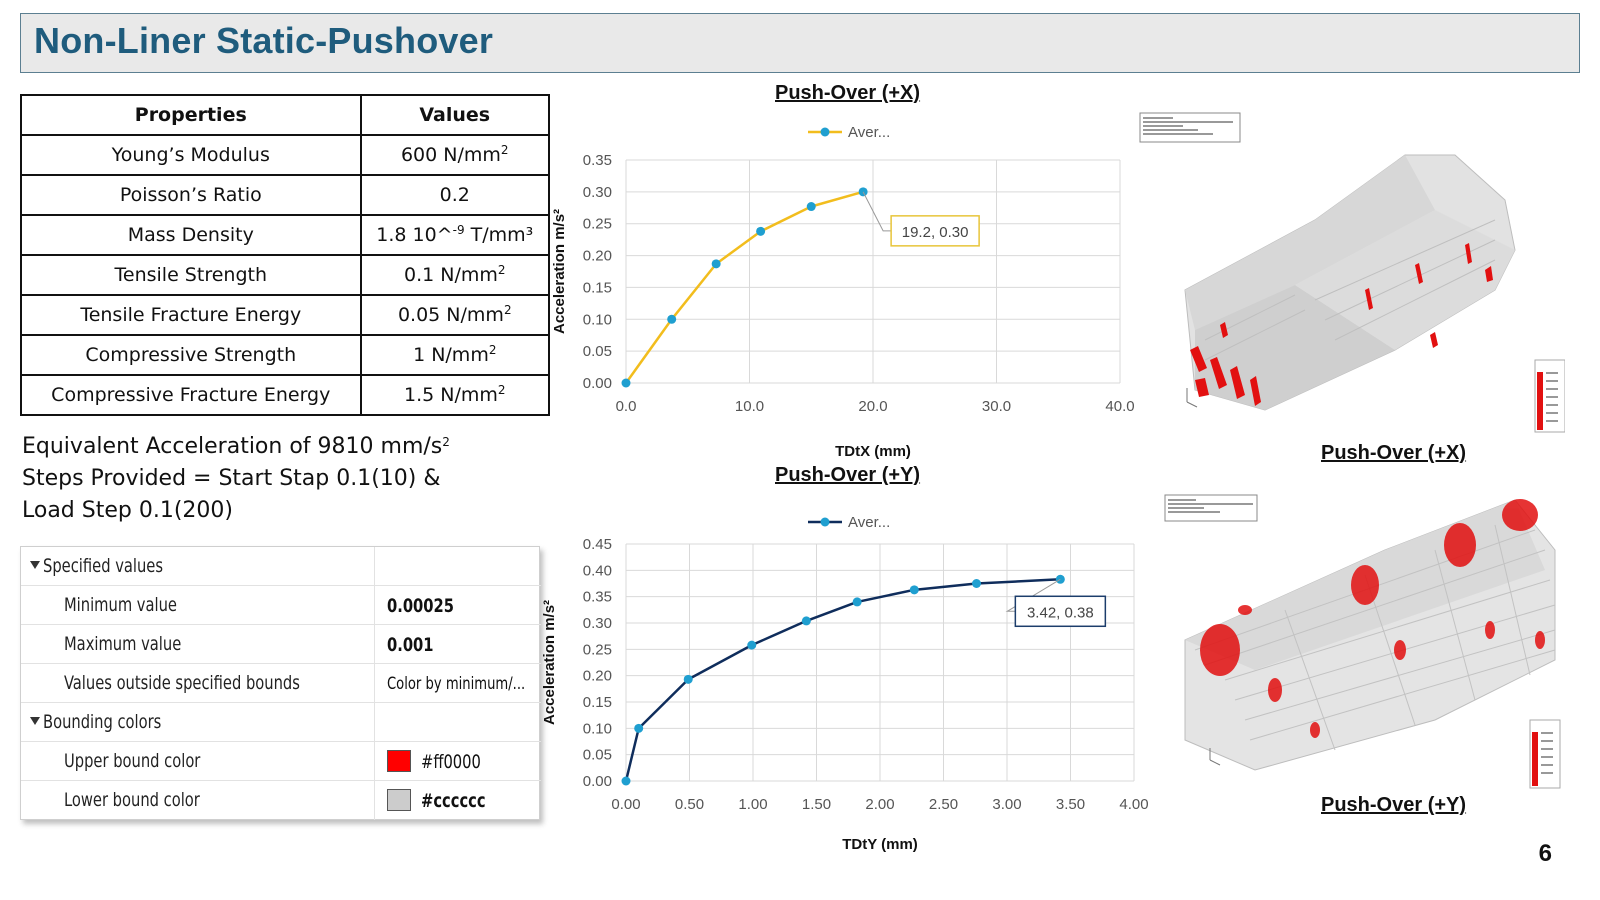 This screenshot has height=900, width=1600. Describe the element at coordinates (749, 406) in the screenshot. I see `x-tick-label: 10.0` at that location.